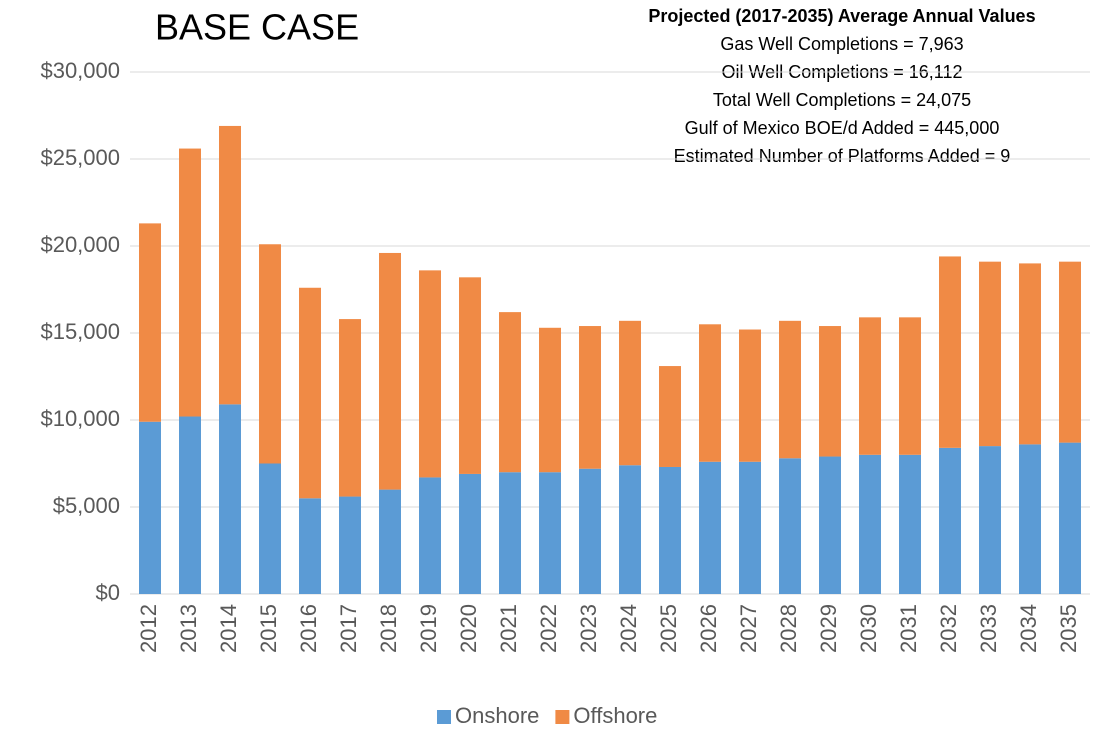 The height and width of the screenshot is (730, 1094). I want to click on legend-label: Onshore, so click(497, 715).